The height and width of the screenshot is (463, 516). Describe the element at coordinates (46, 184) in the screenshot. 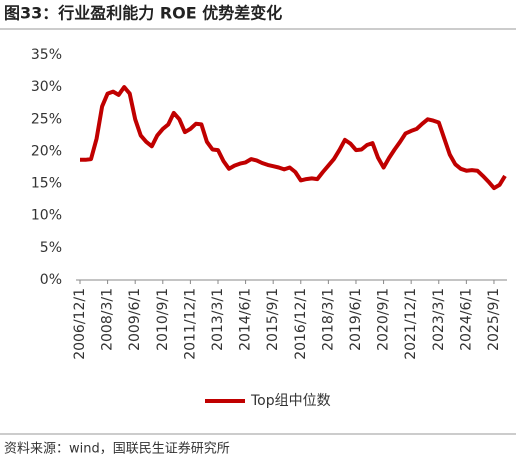

I see `y-tick-label: 15%` at that location.